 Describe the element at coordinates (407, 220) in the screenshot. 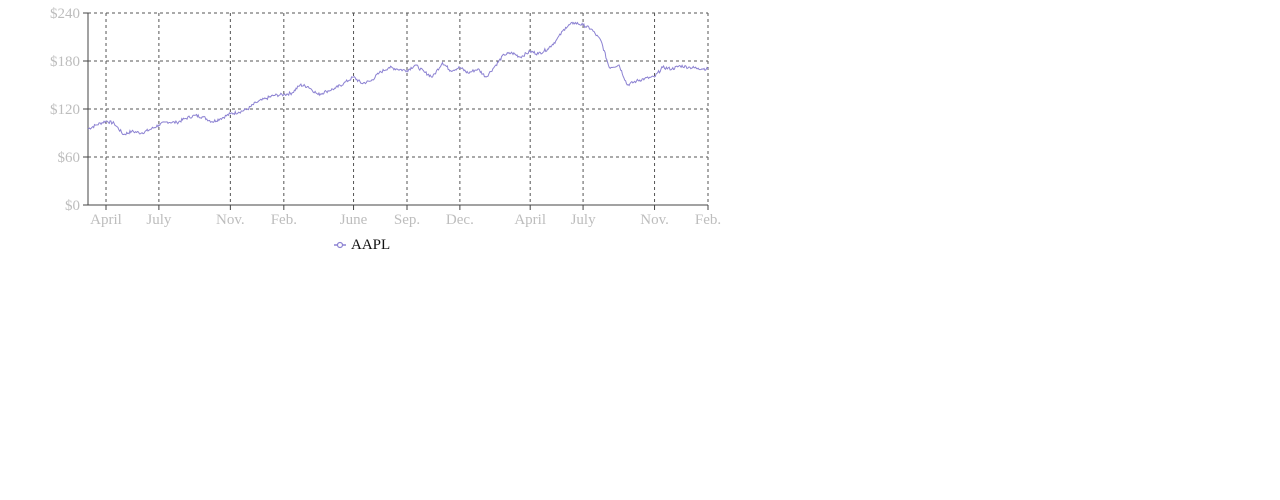

I see `x-tick-label: Sep.` at that location.